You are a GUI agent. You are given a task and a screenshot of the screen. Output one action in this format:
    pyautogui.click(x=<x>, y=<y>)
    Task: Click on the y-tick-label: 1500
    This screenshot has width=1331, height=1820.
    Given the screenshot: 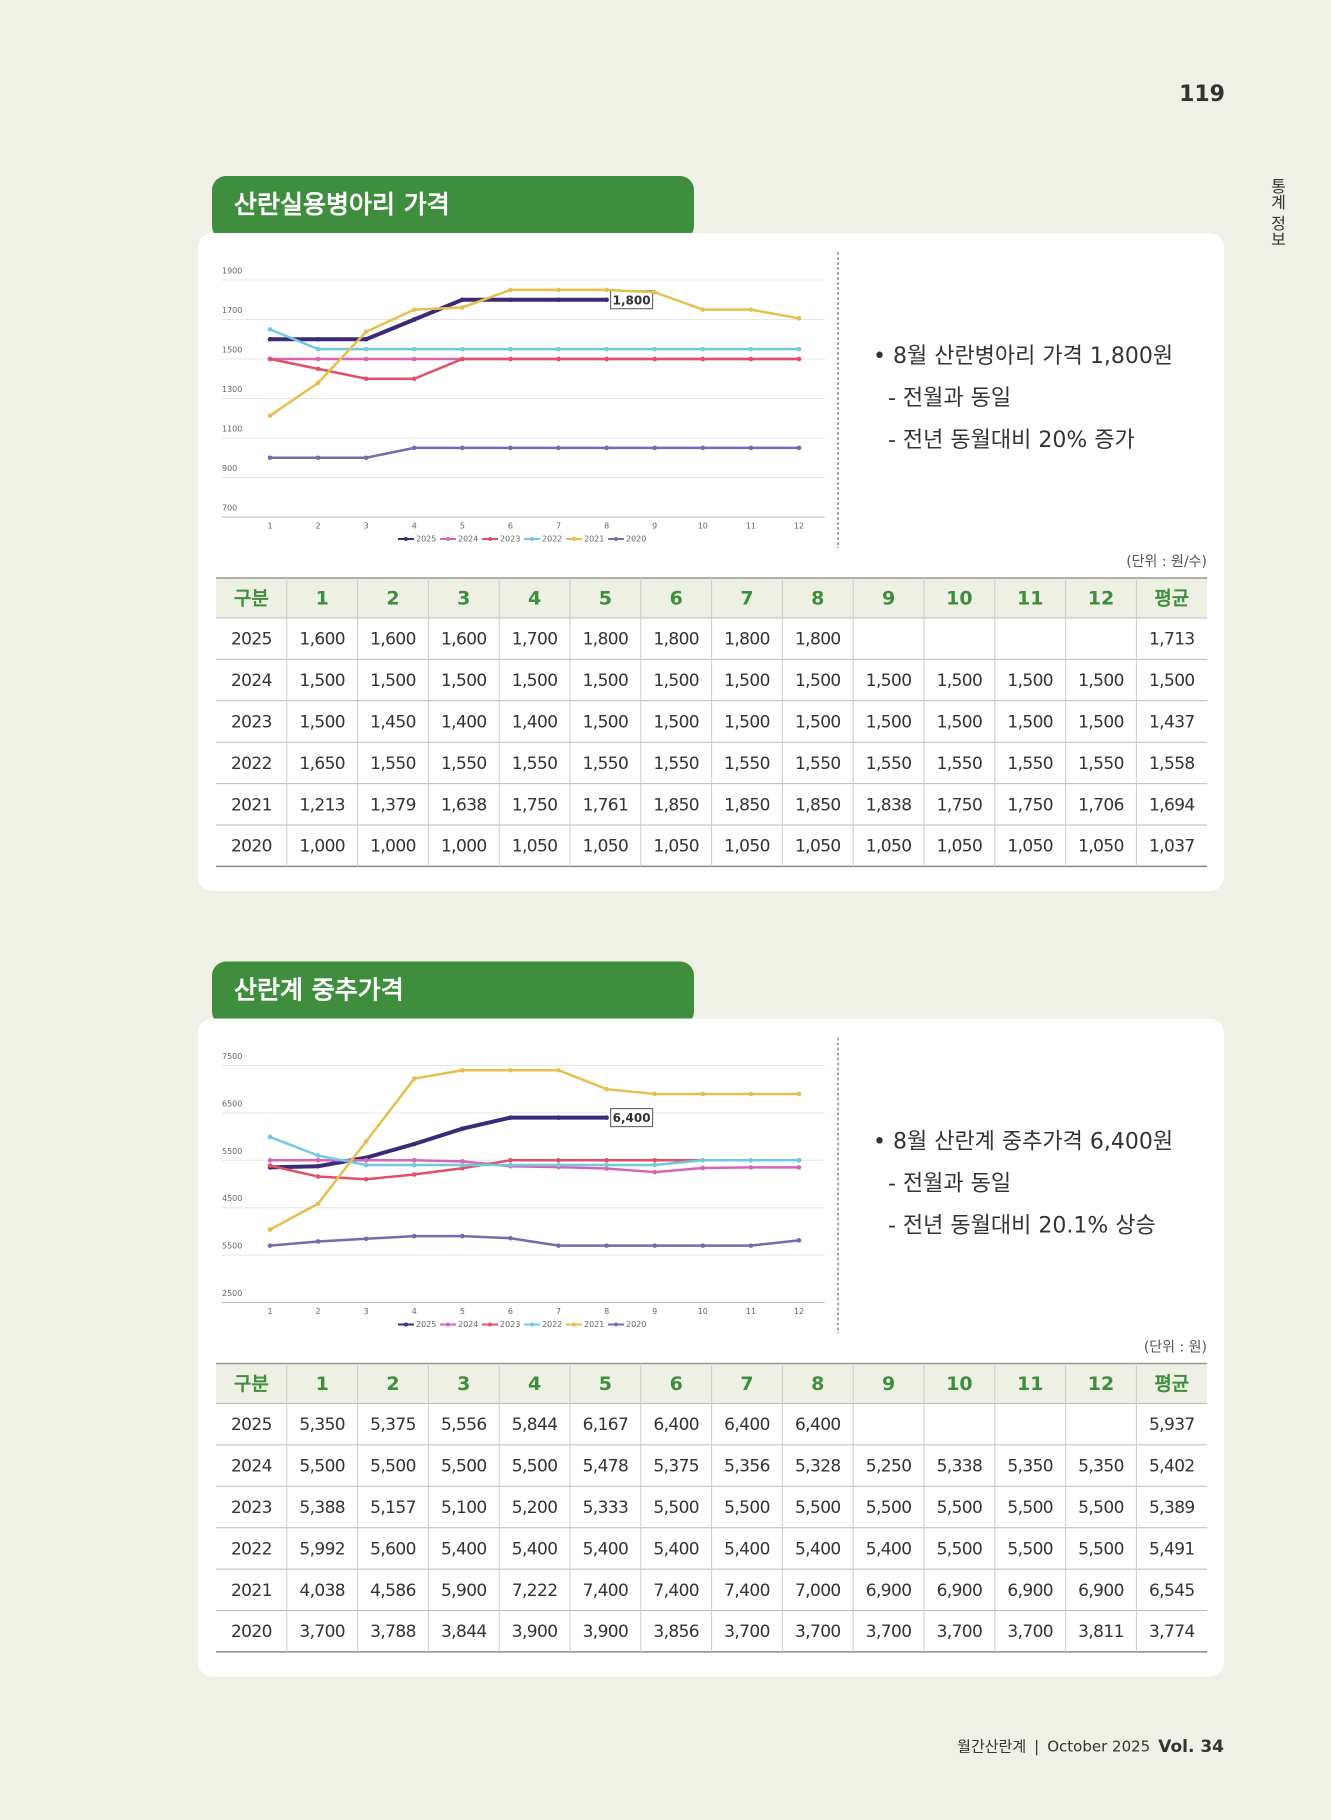 What is the action you would take?
    pyautogui.click(x=232, y=350)
    